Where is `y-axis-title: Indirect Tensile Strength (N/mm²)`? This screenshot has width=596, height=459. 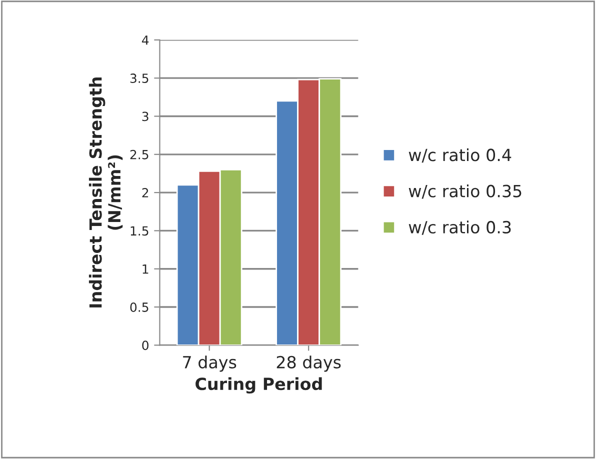 y-axis-title: Indirect Tensile Strength (N/mm²) is located at coordinates (105, 192).